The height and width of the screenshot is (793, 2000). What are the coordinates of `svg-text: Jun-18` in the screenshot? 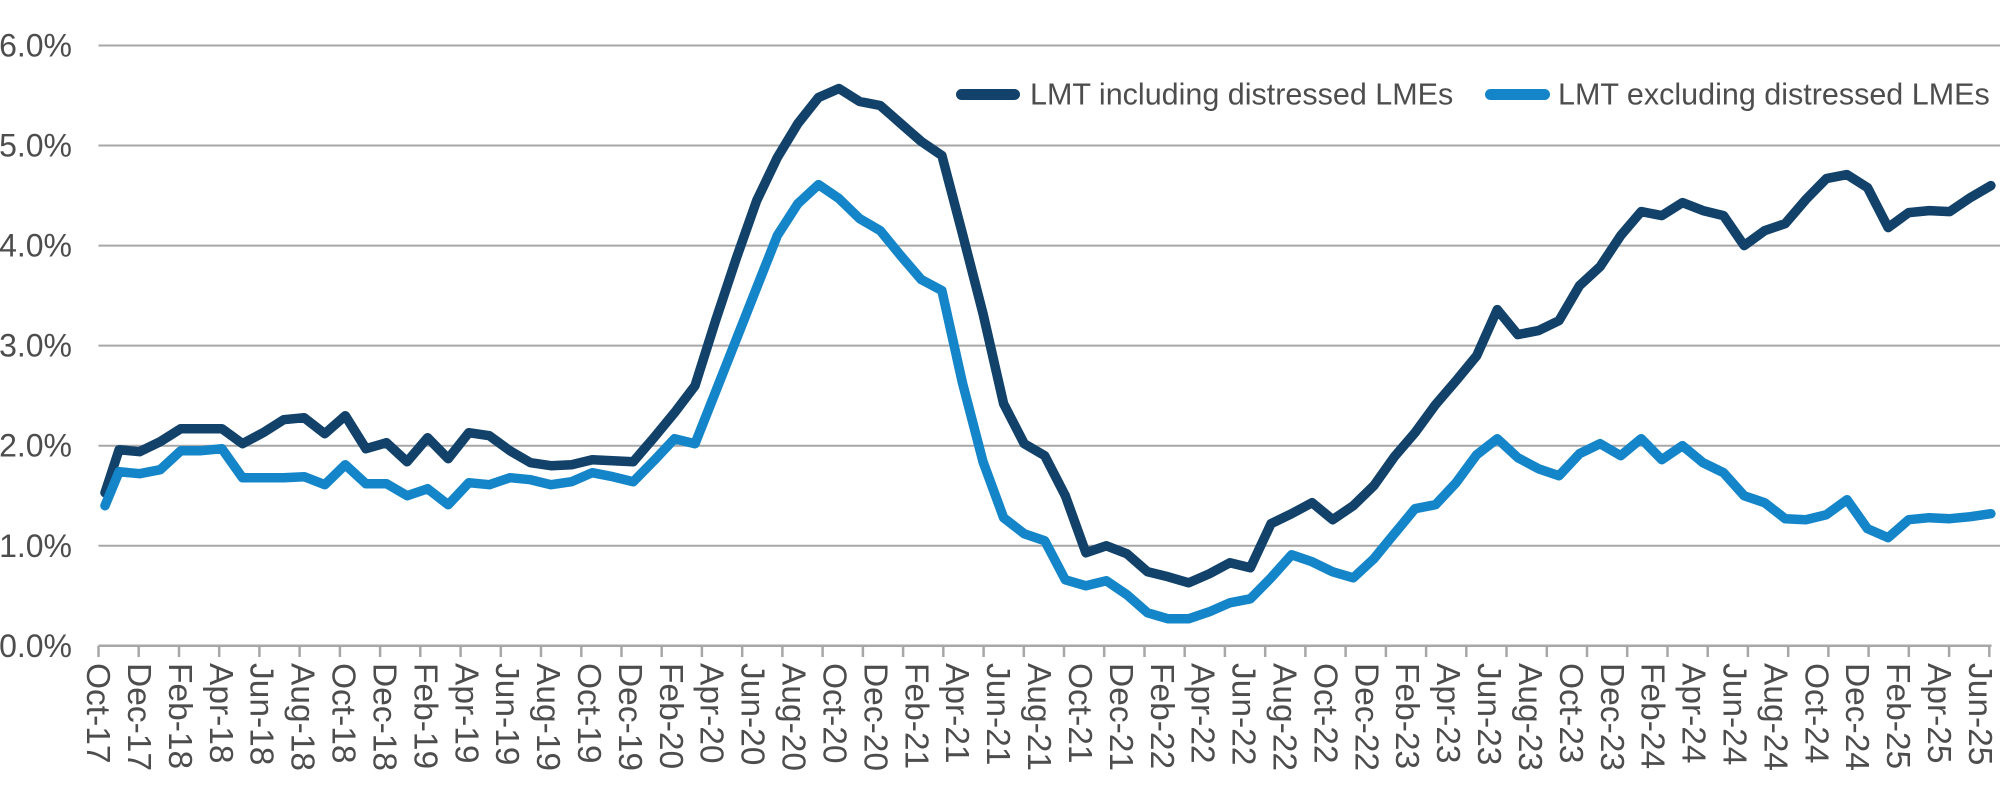 It's located at (261, 714).